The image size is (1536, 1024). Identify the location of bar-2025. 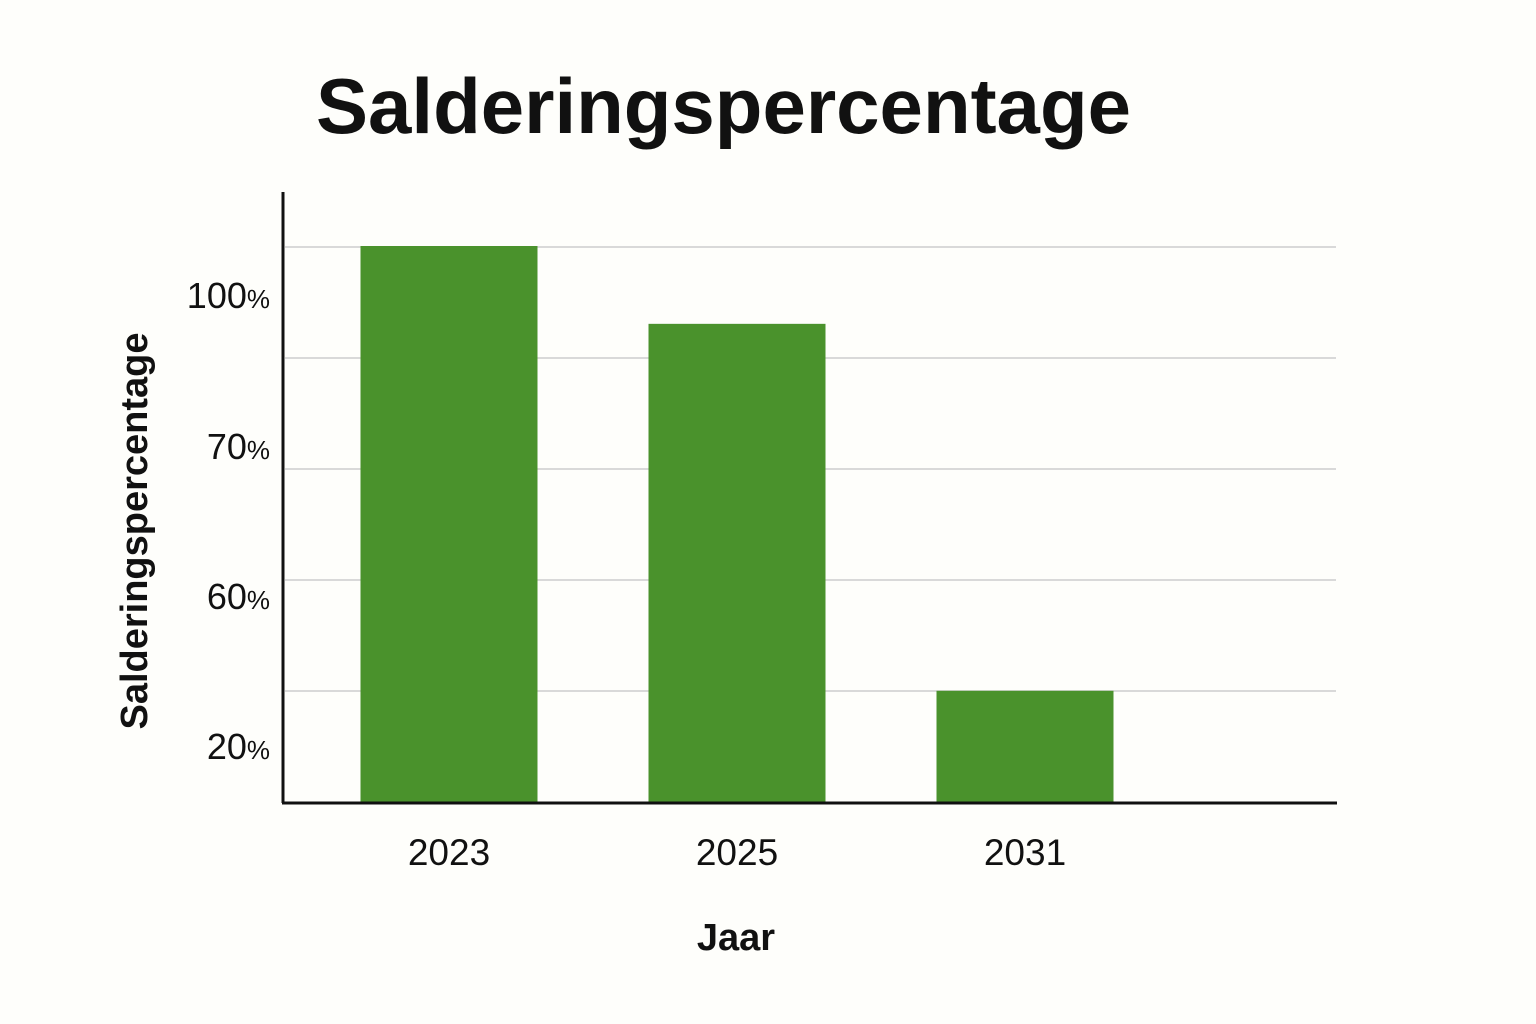
(737, 562).